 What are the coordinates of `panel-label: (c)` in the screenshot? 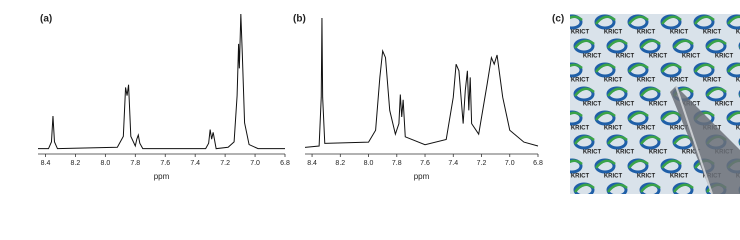 It's located at (558, 19).